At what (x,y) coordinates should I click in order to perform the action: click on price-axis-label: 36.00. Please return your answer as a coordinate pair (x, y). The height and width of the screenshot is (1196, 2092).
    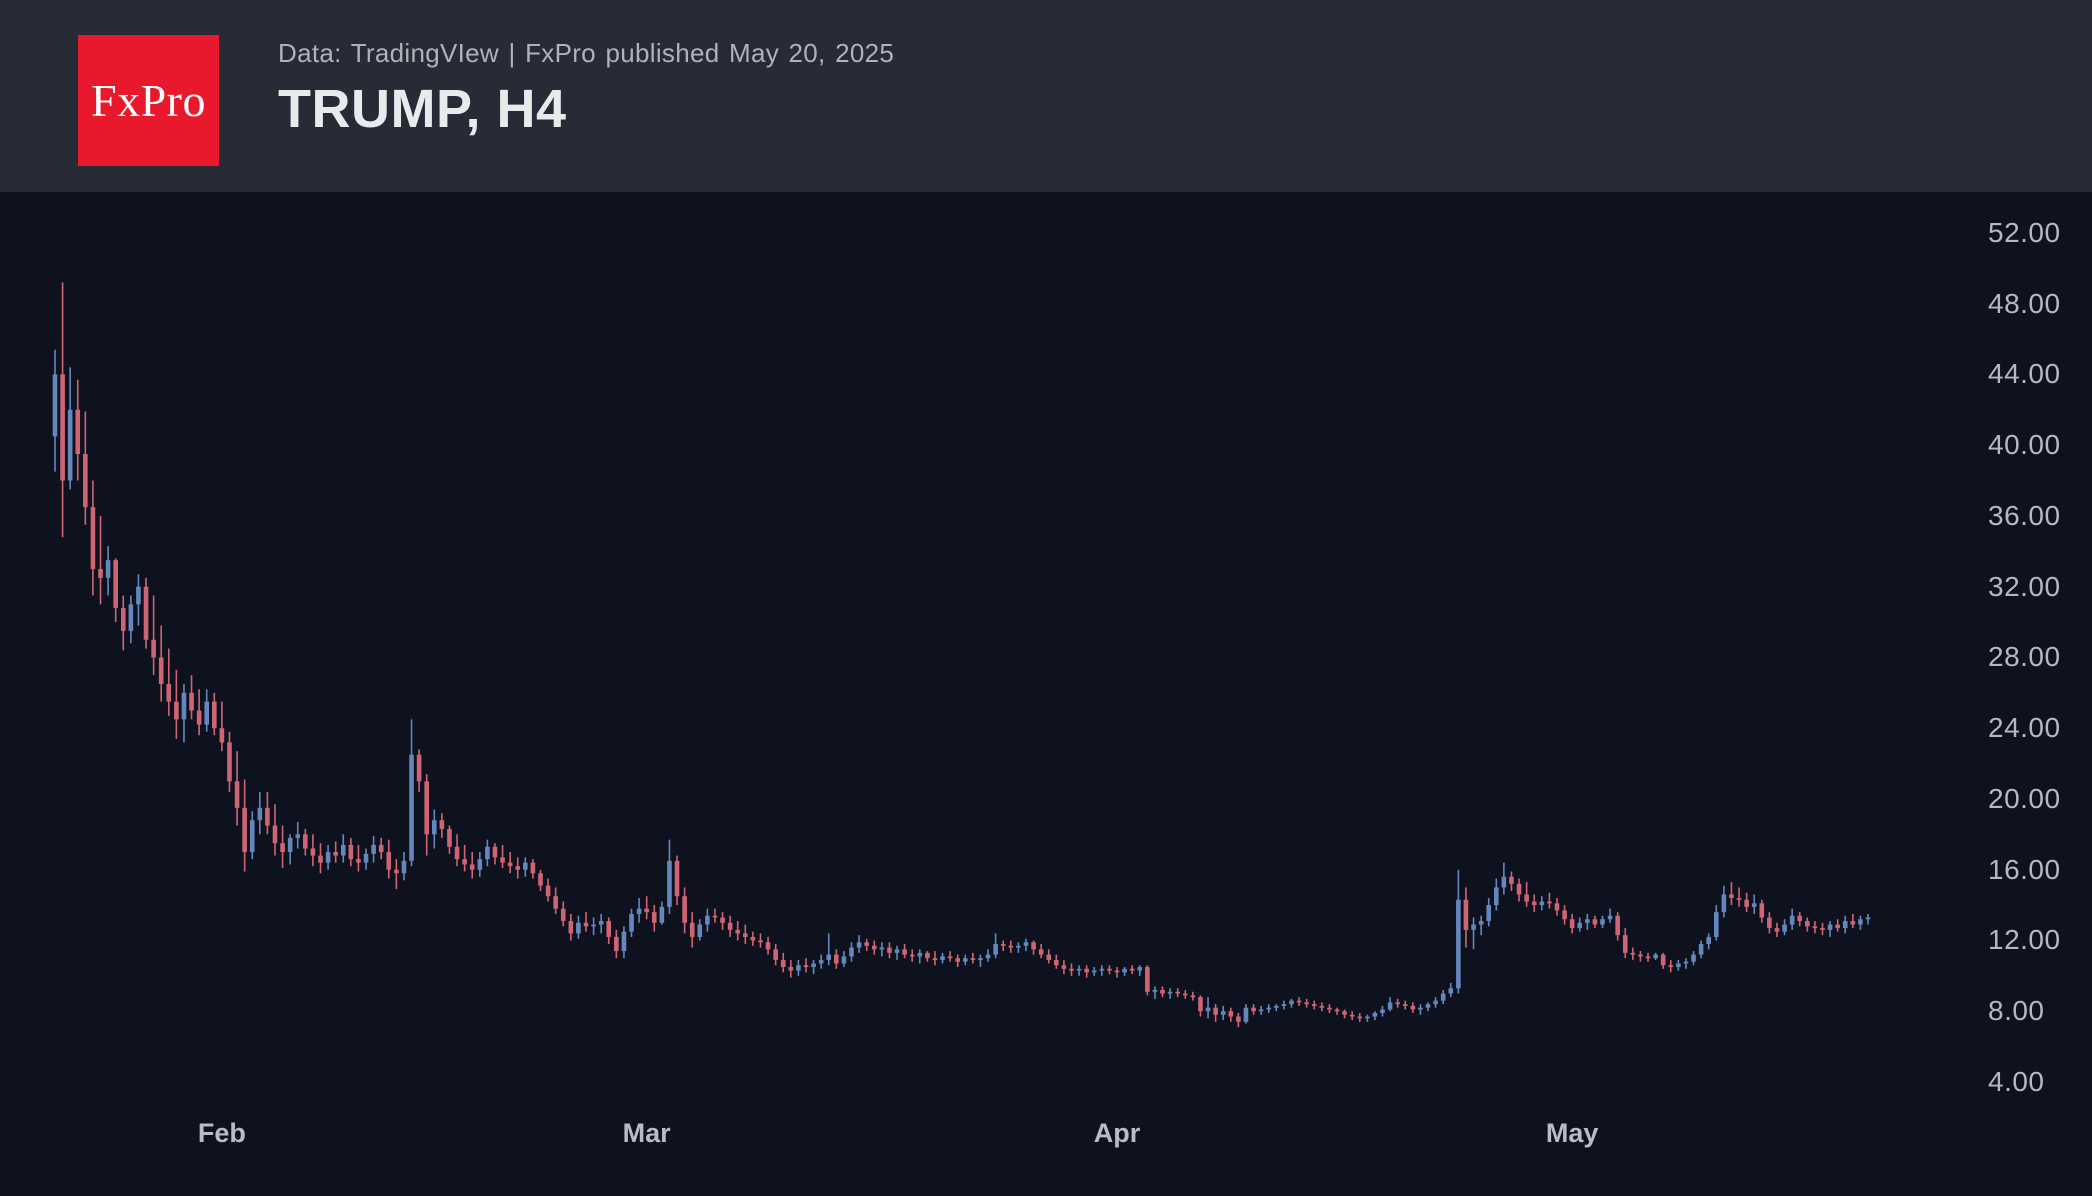
    Looking at the image, I should click on (2024, 515).